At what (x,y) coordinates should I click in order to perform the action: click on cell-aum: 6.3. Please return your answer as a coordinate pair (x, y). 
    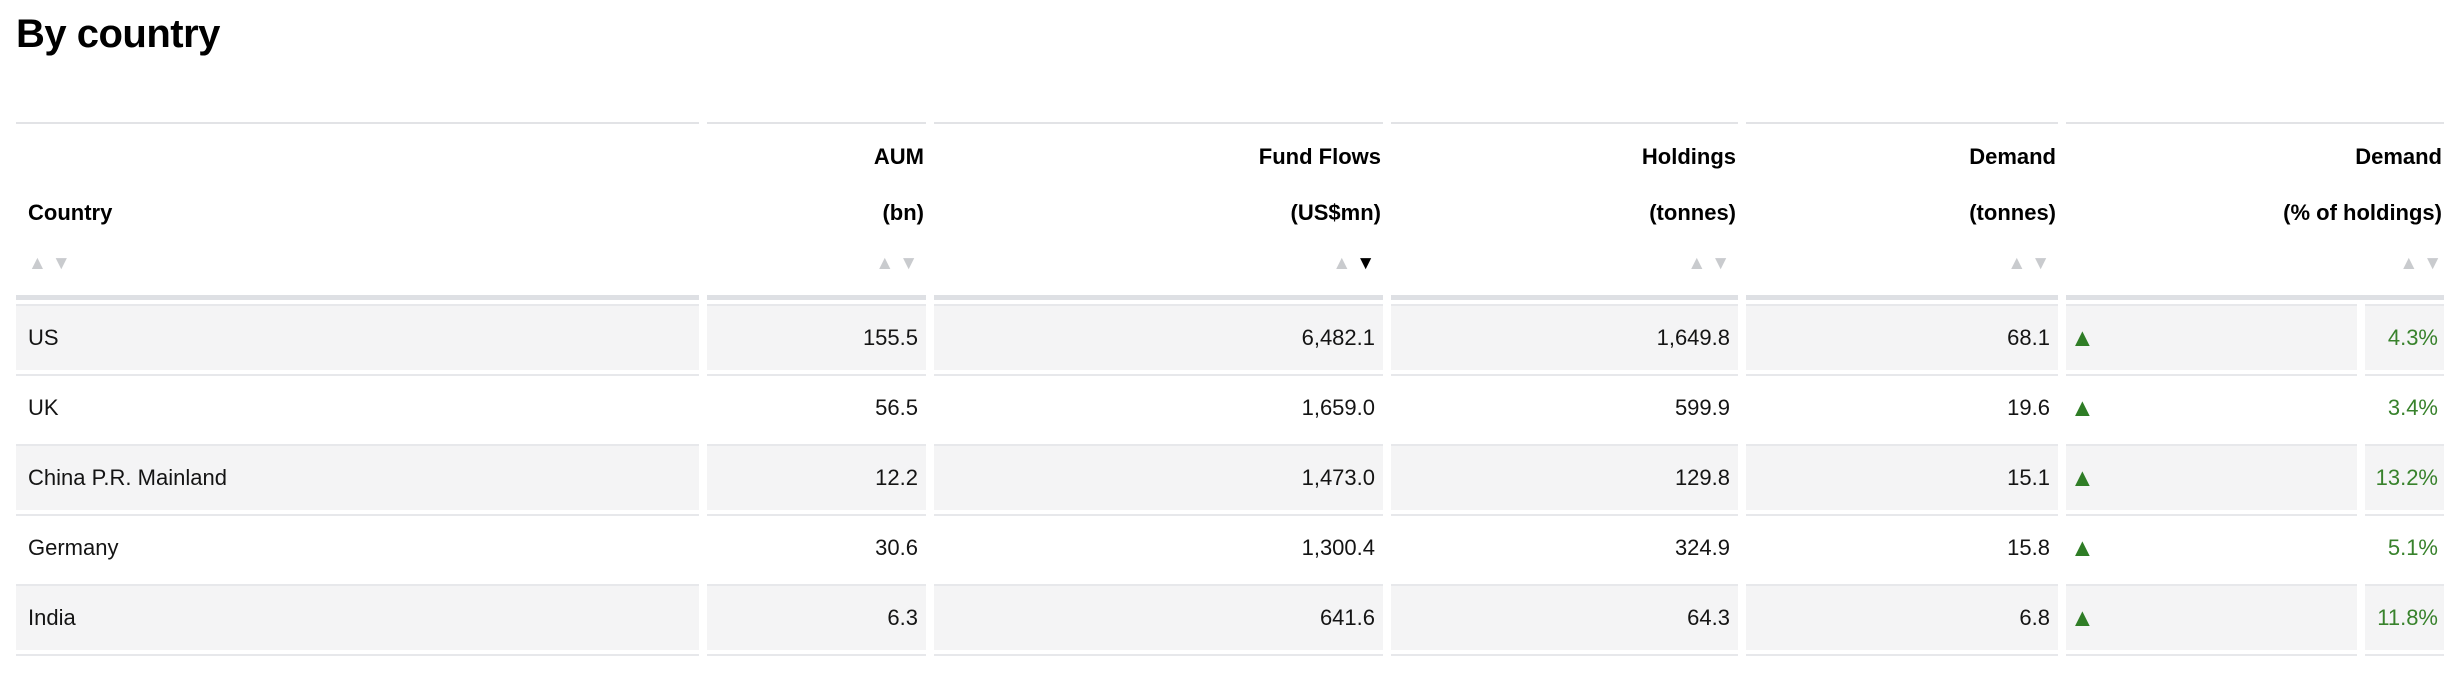
    Looking at the image, I should click on (816, 617).